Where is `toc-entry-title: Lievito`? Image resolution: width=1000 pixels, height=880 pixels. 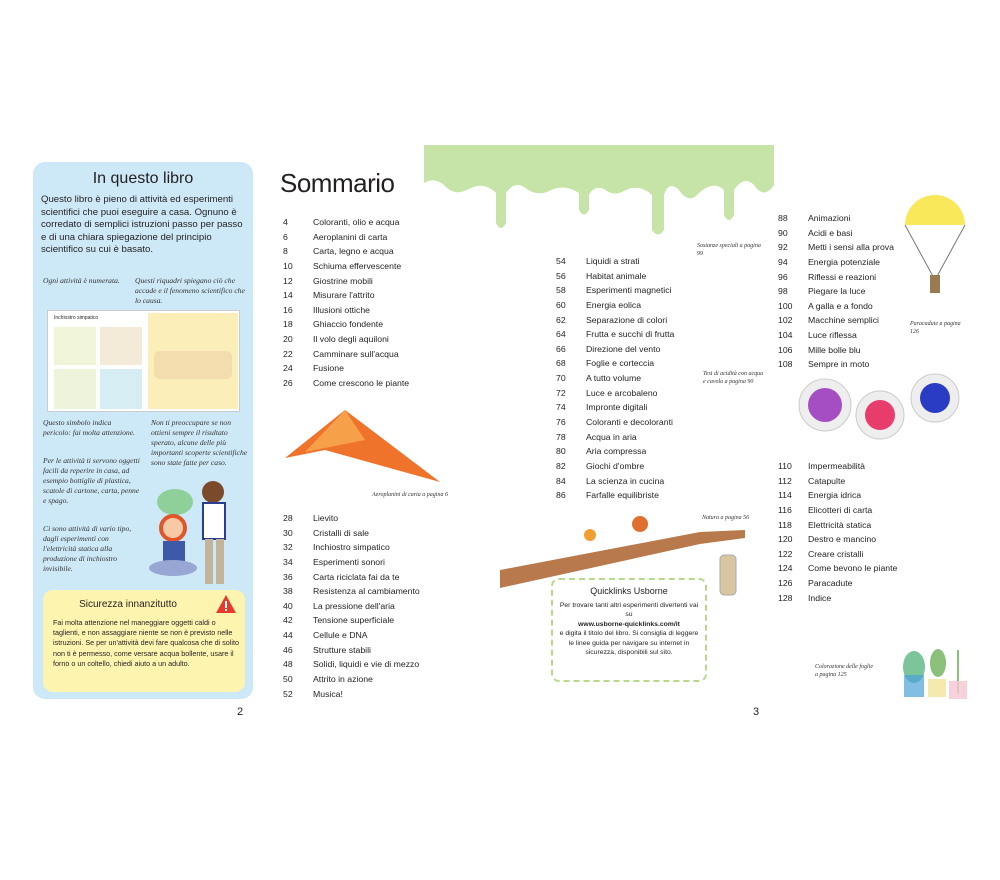 toc-entry-title: Lievito is located at coordinates (326, 518).